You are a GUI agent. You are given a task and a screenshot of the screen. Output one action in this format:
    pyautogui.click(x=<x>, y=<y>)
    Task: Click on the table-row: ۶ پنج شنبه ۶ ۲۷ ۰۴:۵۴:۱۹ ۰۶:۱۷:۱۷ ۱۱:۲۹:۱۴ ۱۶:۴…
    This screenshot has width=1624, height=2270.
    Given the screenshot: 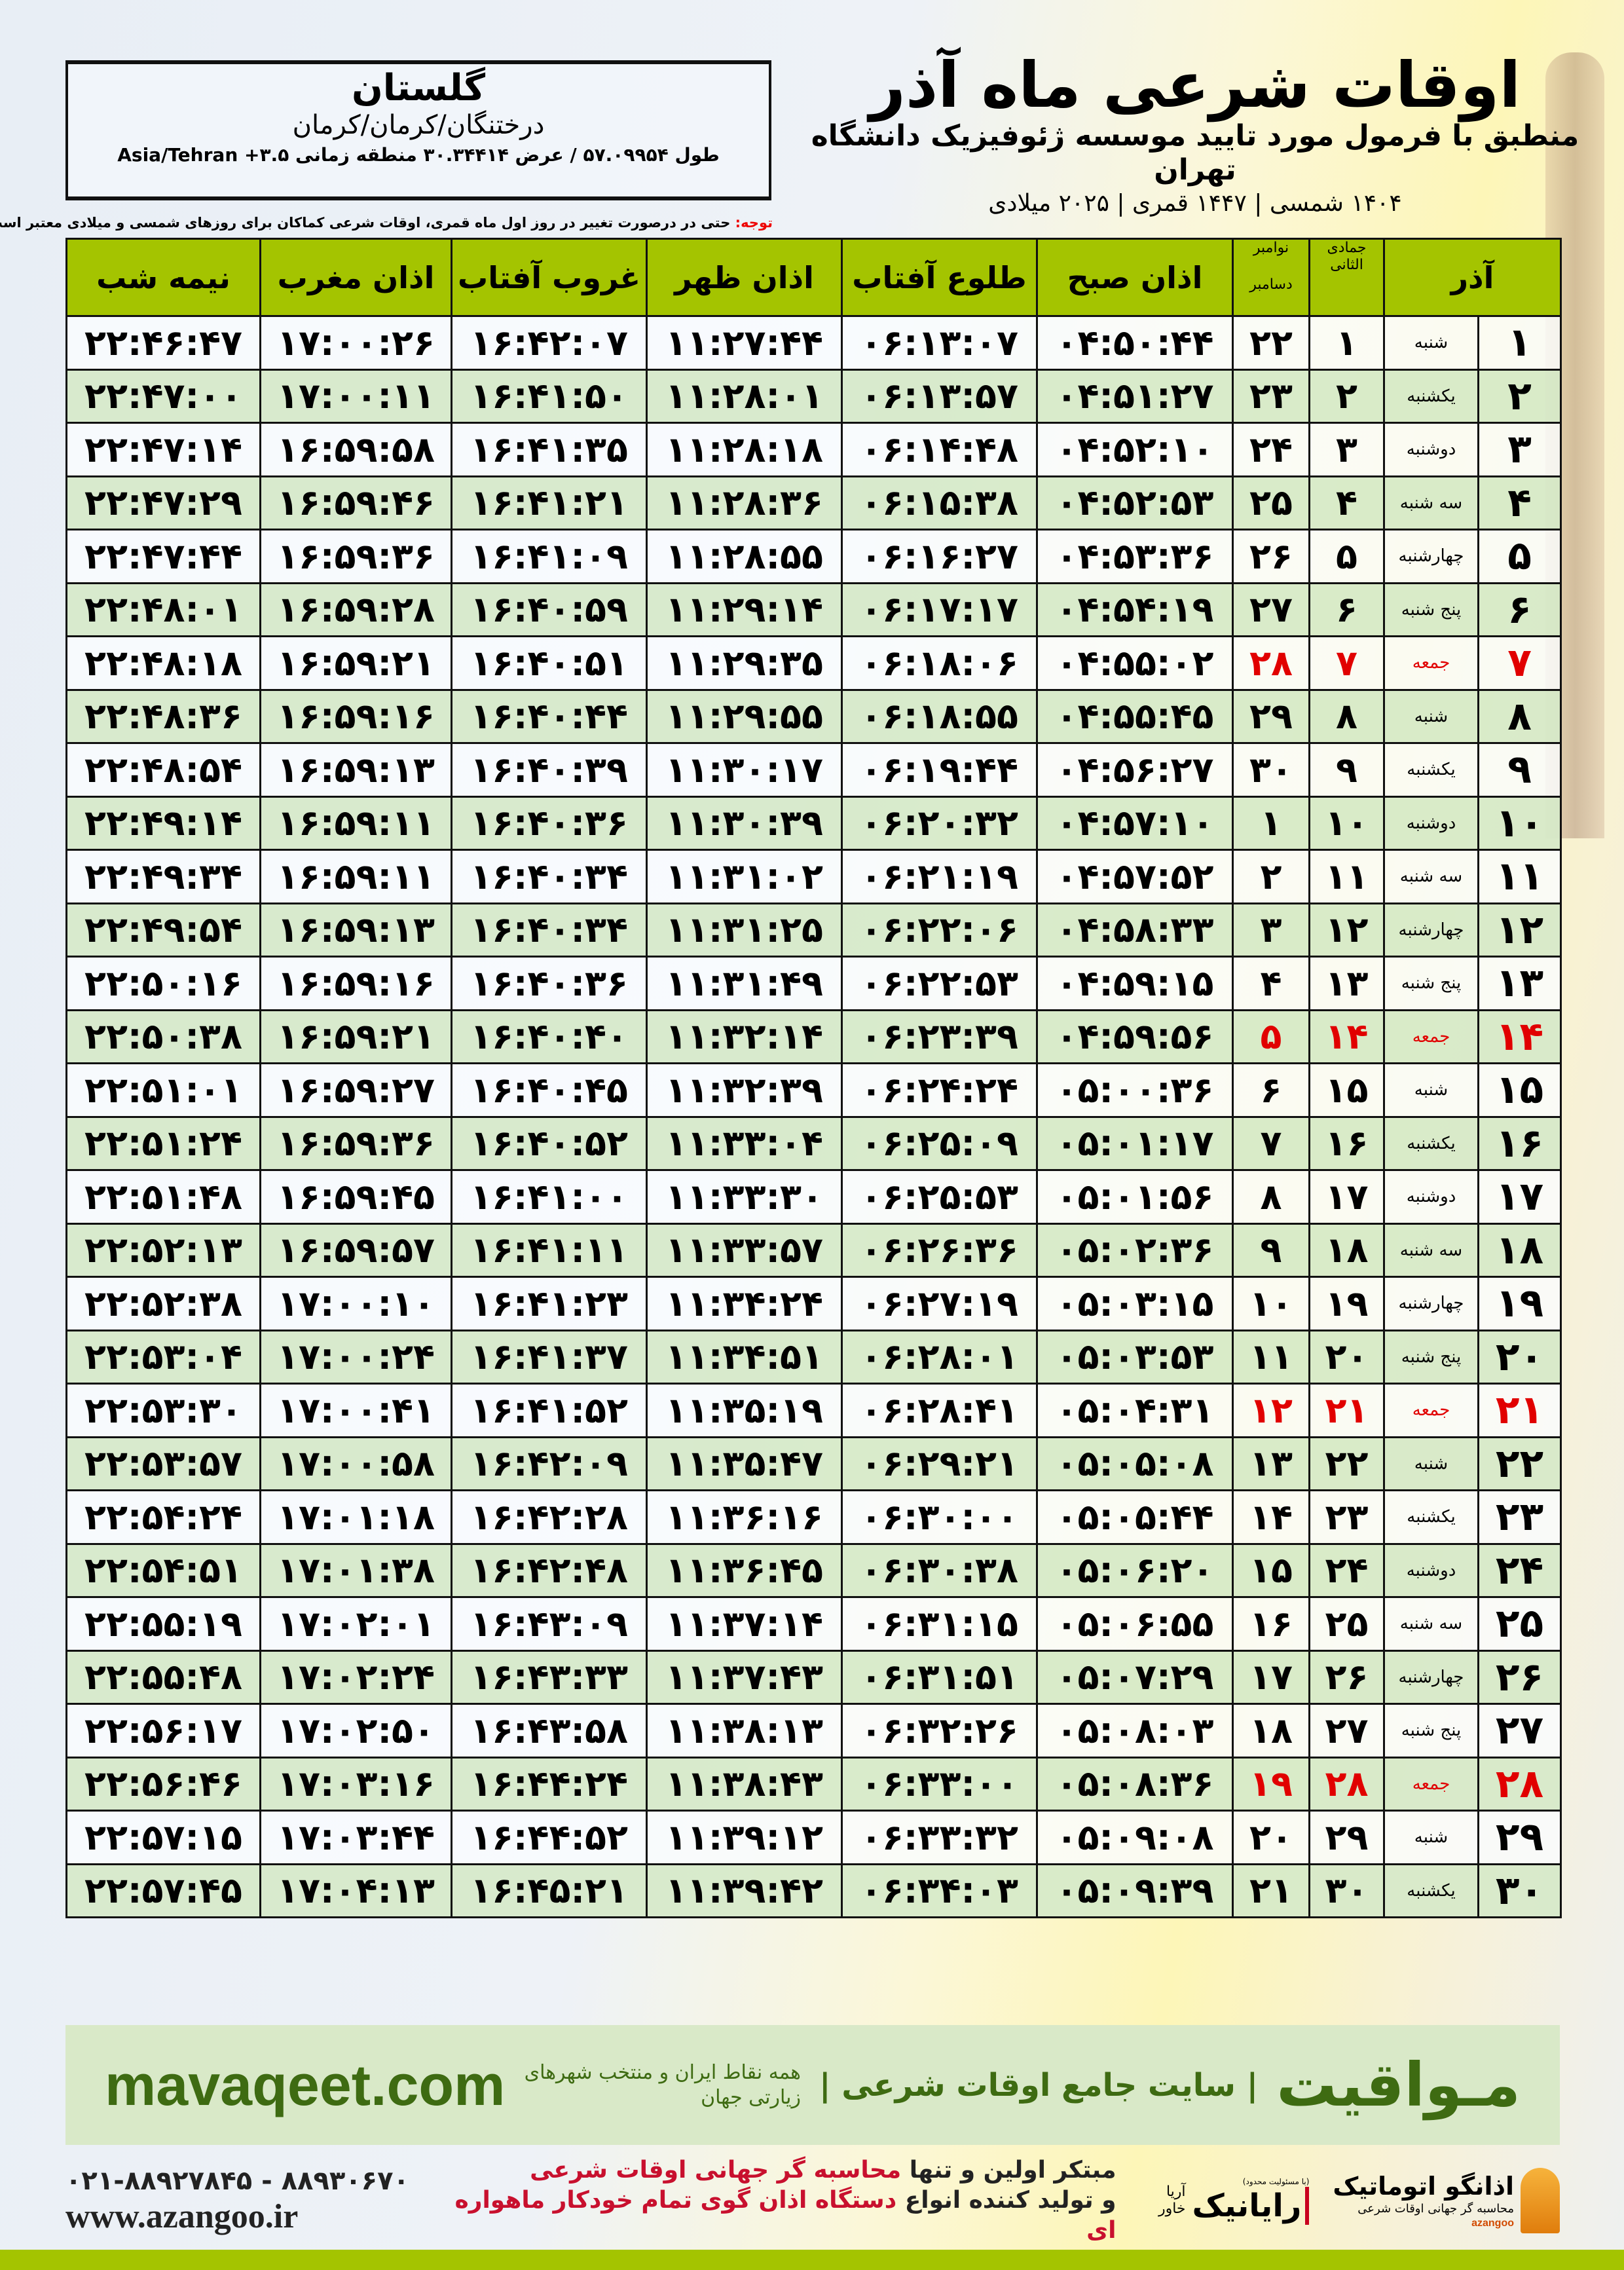 What is the action you would take?
    pyautogui.click(x=813, y=609)
    